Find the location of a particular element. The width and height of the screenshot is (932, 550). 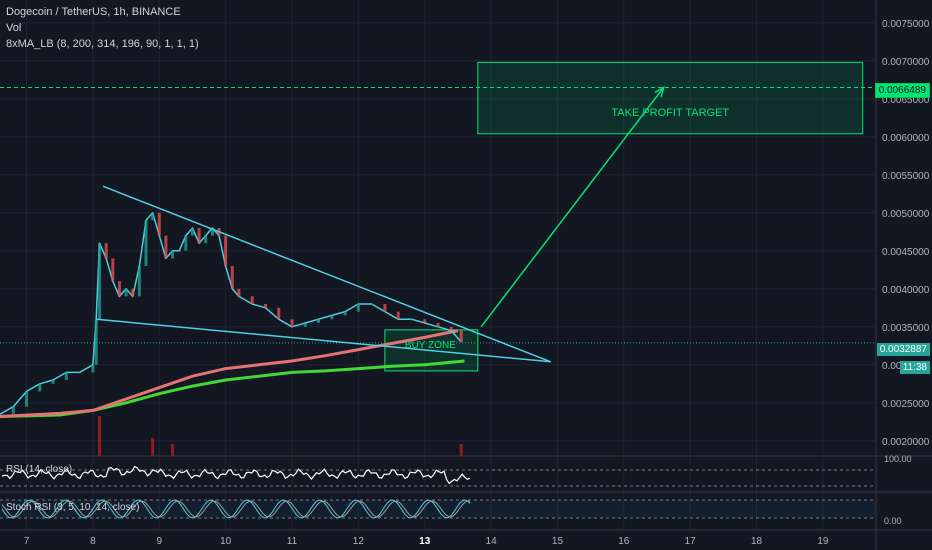

x-tick-label: 13 is located at coordinates (425, 541).